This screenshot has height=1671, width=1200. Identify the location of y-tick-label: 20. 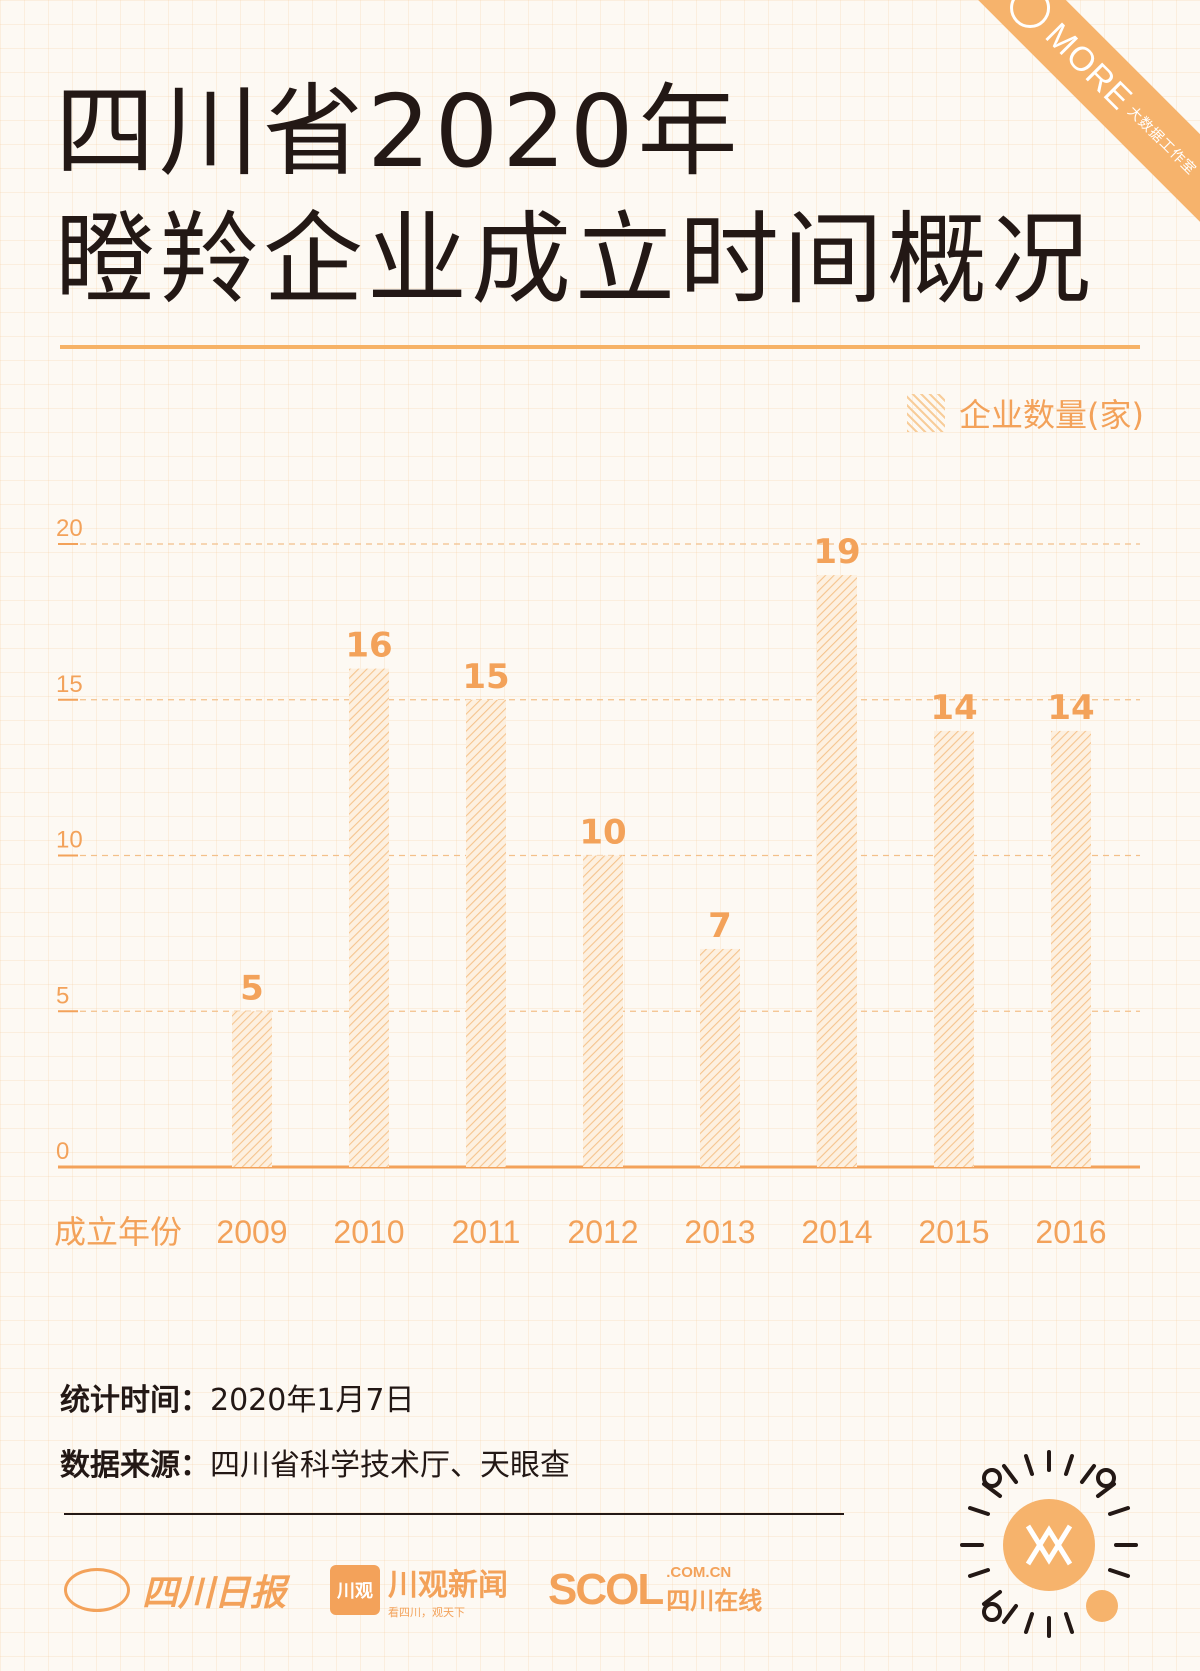
(69, 528).